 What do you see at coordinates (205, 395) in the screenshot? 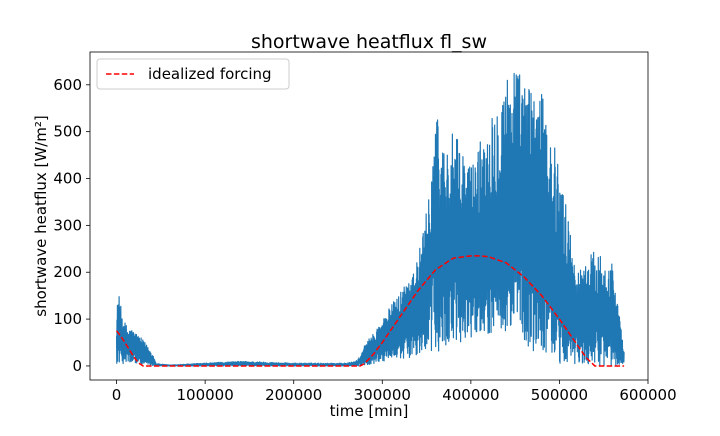
I see `x-tick-label: 100000` at bounding box center [205, 395].